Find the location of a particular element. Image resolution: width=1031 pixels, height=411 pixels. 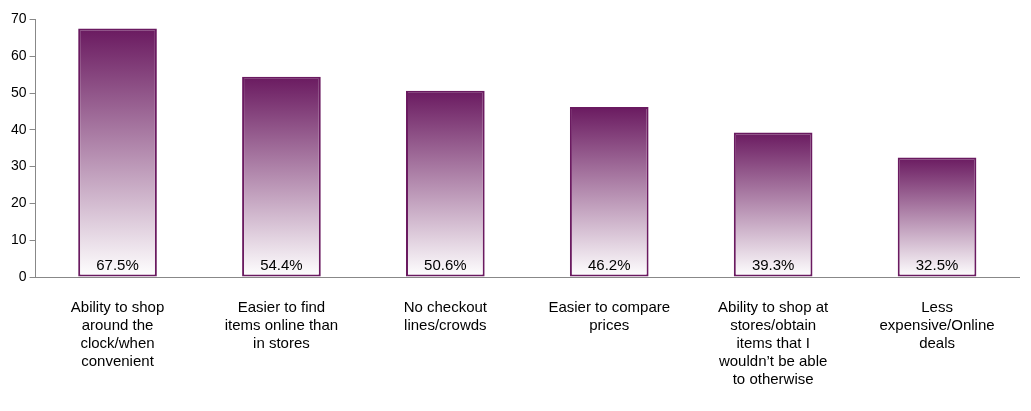

y-tick-label: 0 is located at coordinates (22, 275).